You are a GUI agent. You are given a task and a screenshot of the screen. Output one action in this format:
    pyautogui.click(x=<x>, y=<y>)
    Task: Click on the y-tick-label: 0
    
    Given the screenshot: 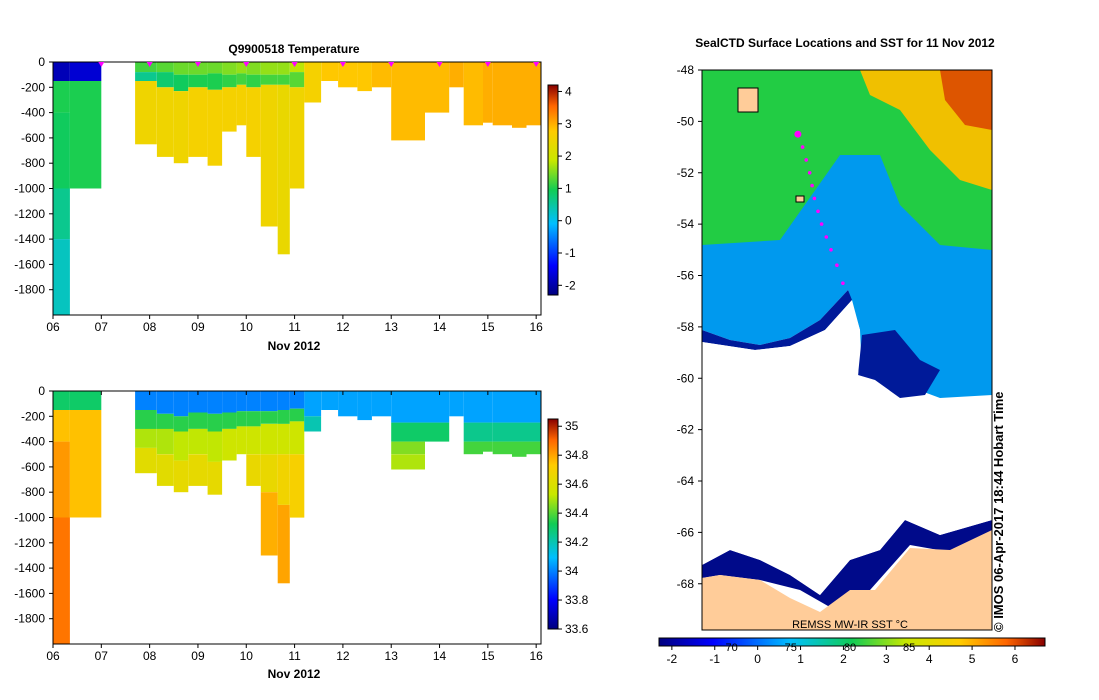 What is the action you would take?
    pyautogui.click(x=41, y=391)
    